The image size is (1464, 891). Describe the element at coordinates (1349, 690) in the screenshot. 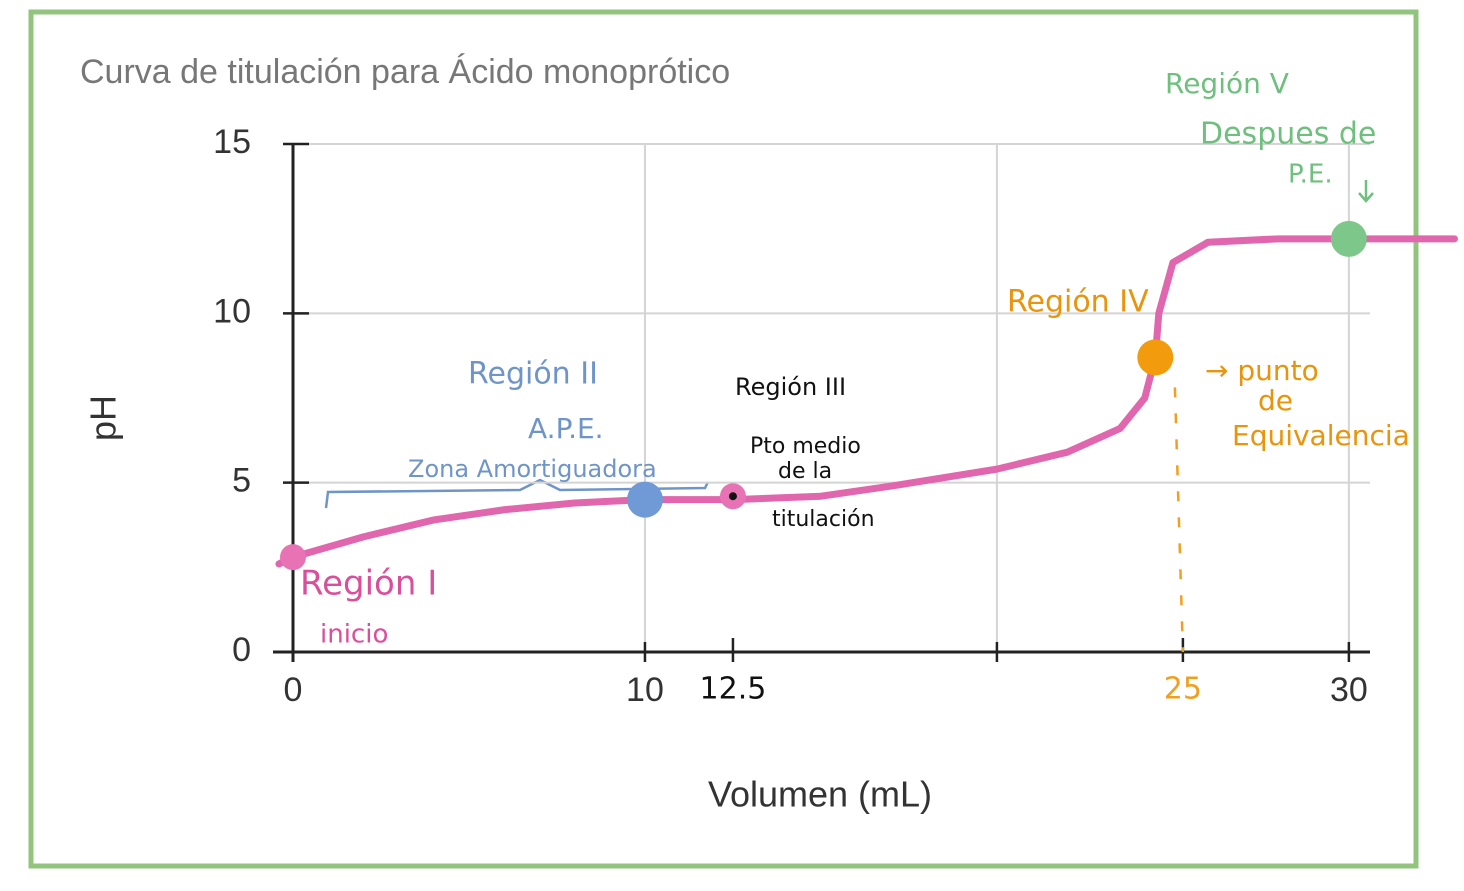

I see `x-tick-label: 30` at that location.